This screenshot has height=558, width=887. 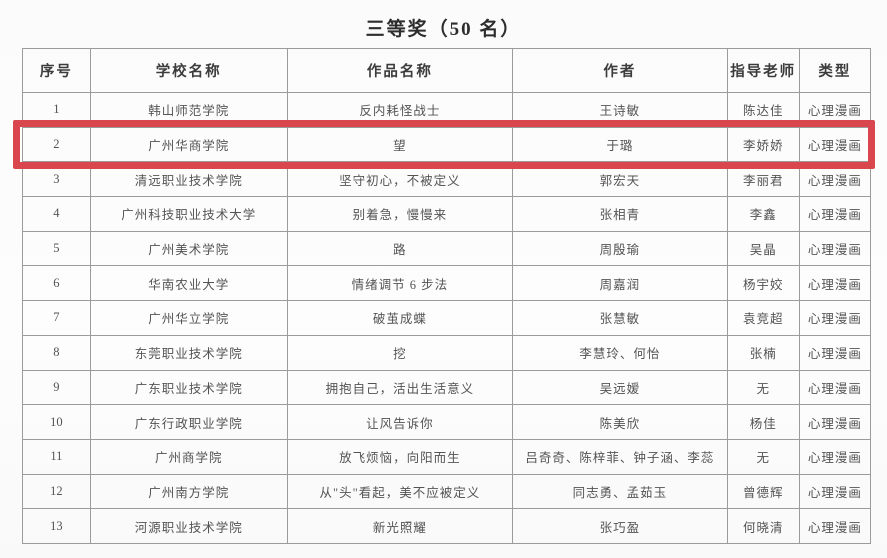 I want to click on cell-no: 4, so click(x=56, y=214).